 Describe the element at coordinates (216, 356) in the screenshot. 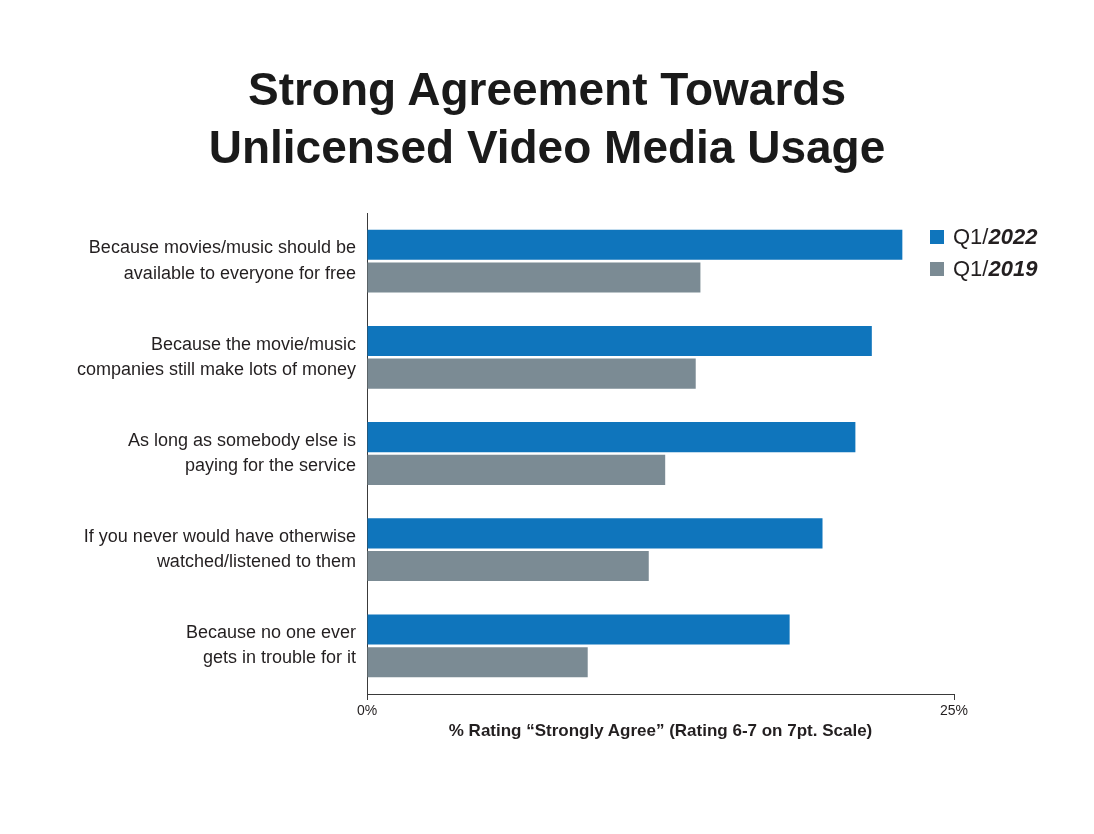

I see `y-tick-label: Because the movie/music companies still make lots of money` at that location.